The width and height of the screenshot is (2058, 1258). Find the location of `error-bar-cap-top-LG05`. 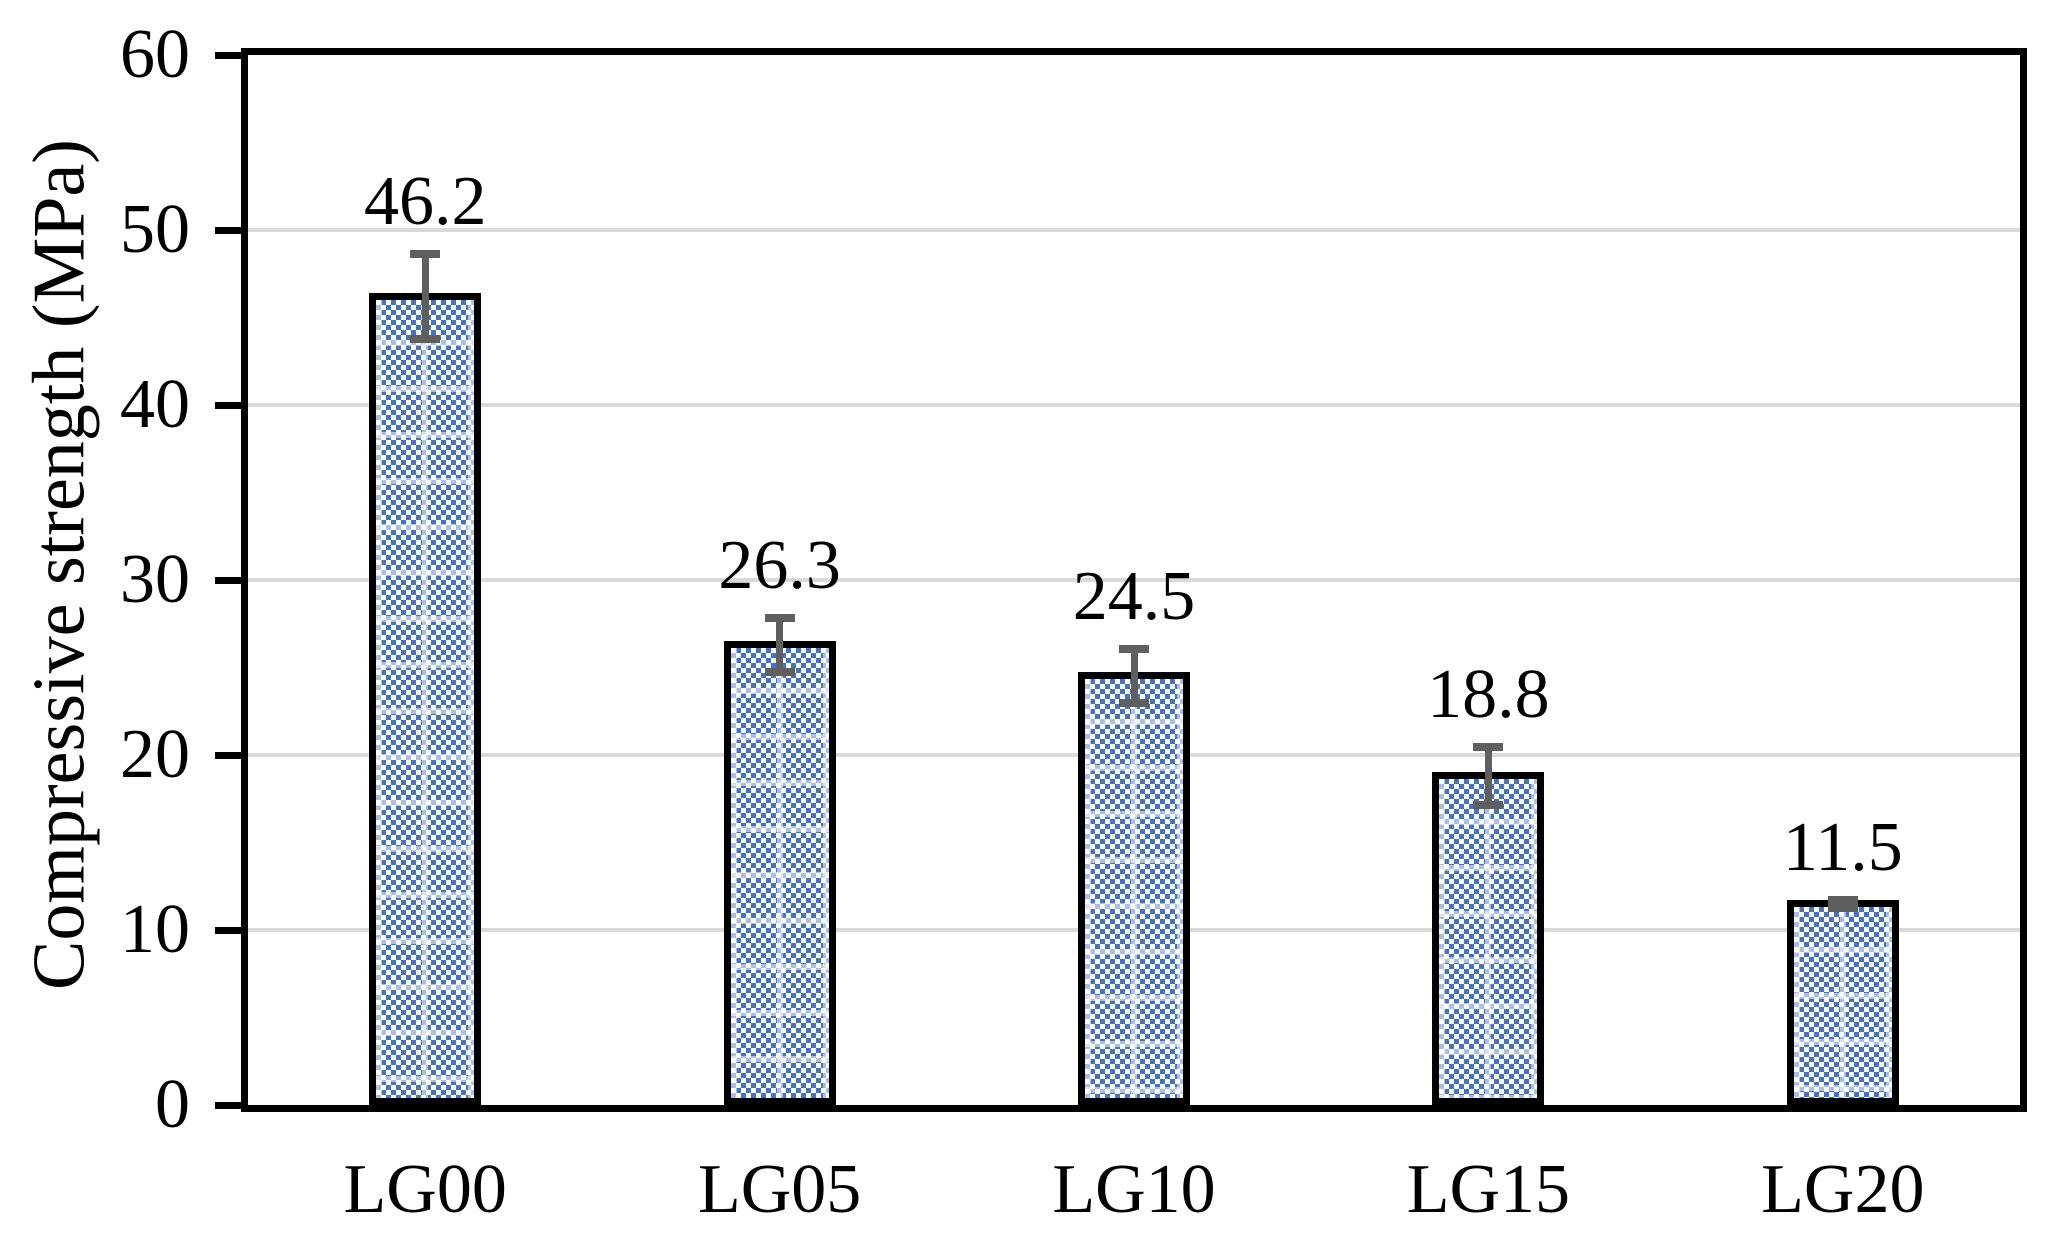

error-bar-cap-top-LG05 is located at coordinates (779, 617).